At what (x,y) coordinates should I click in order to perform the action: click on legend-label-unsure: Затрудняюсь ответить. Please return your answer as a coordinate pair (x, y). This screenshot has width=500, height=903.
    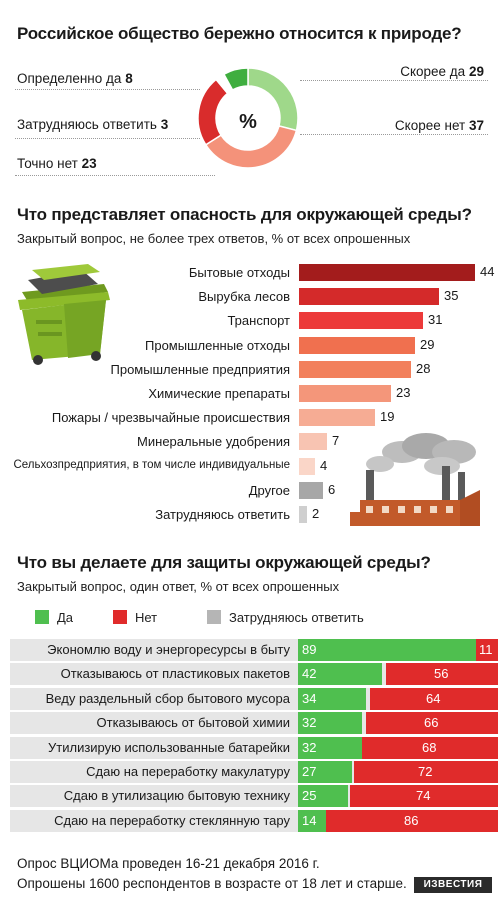
    Looking at the image, I should click on (296, 617).